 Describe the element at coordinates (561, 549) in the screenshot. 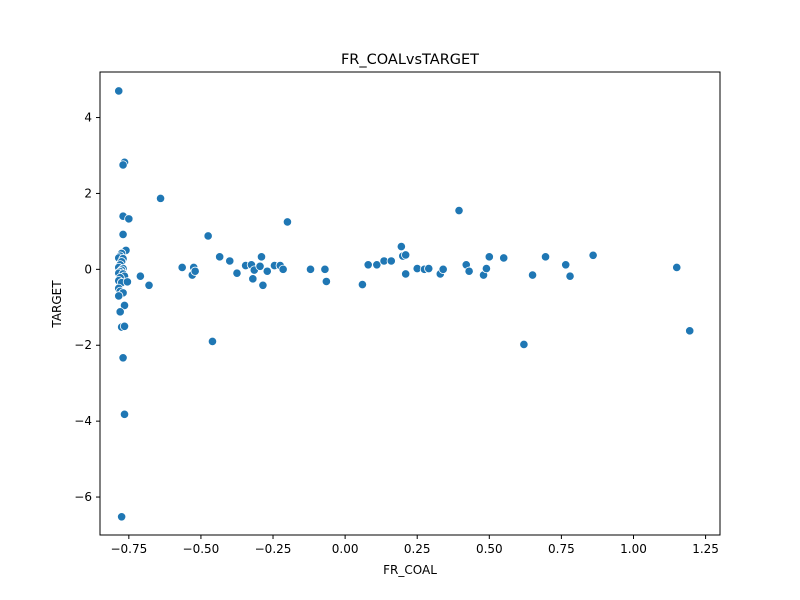

I see `x-tick-label: 0.75` at that location.